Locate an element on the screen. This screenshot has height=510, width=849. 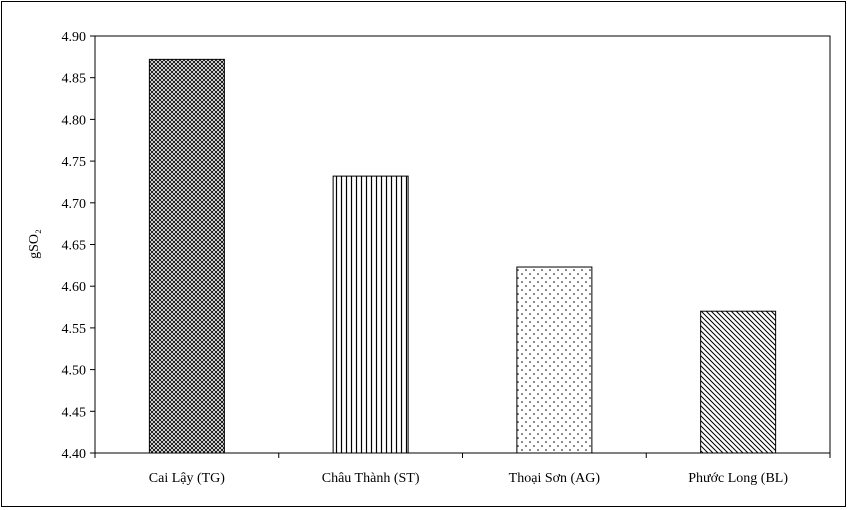
y-tick-label: 4.45 is located at coordinates (74, 412).